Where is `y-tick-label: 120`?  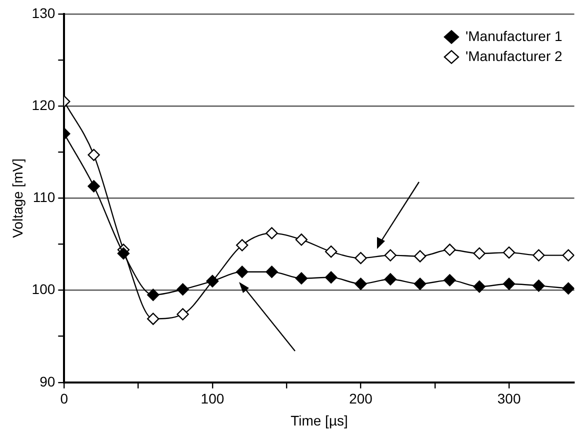
y-tick-label: 120 is located at coordinates (44, 104).